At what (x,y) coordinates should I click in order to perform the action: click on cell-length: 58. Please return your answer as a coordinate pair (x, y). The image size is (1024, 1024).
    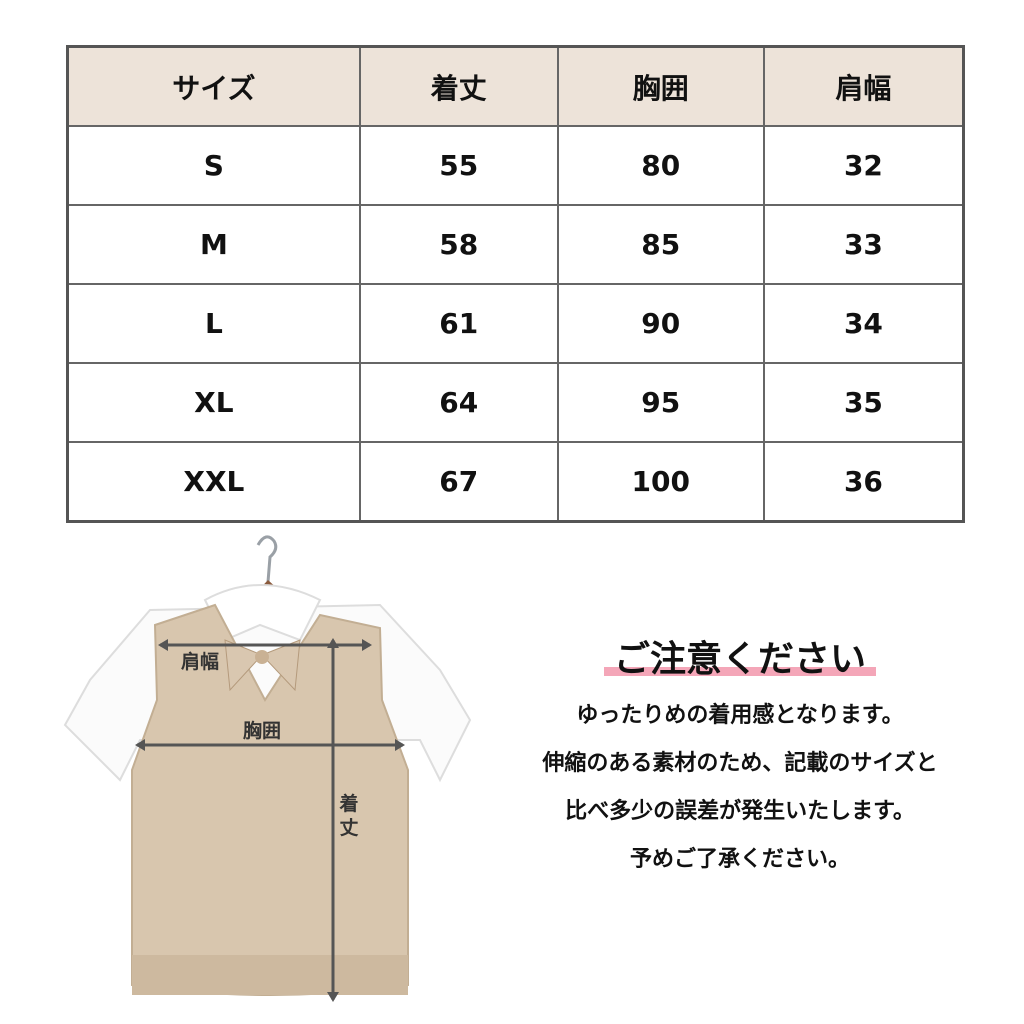
    Looking at the image, I should click on (458, 244).